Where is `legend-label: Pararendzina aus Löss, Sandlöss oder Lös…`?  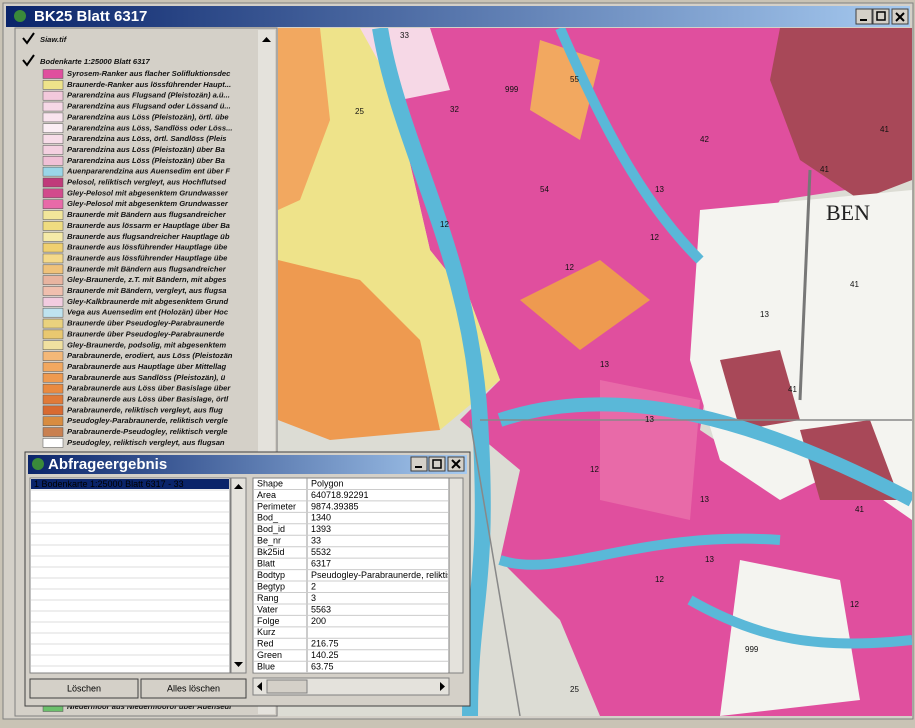
legend-label: Pararendzina aus Löss, Sandlöss oder Lös… is located at coordinates (149, 127).